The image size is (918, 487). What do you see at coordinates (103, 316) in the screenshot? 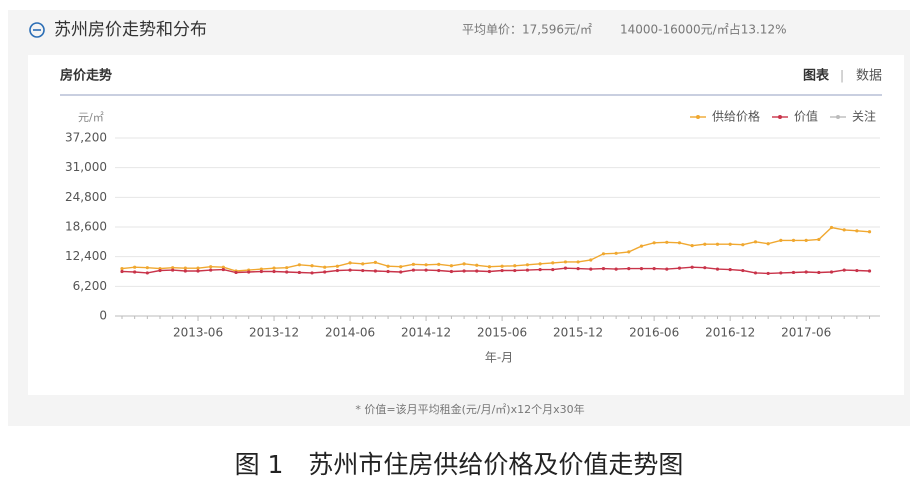
I see `y-tick-label: 0` at bounding box center [103, 316].